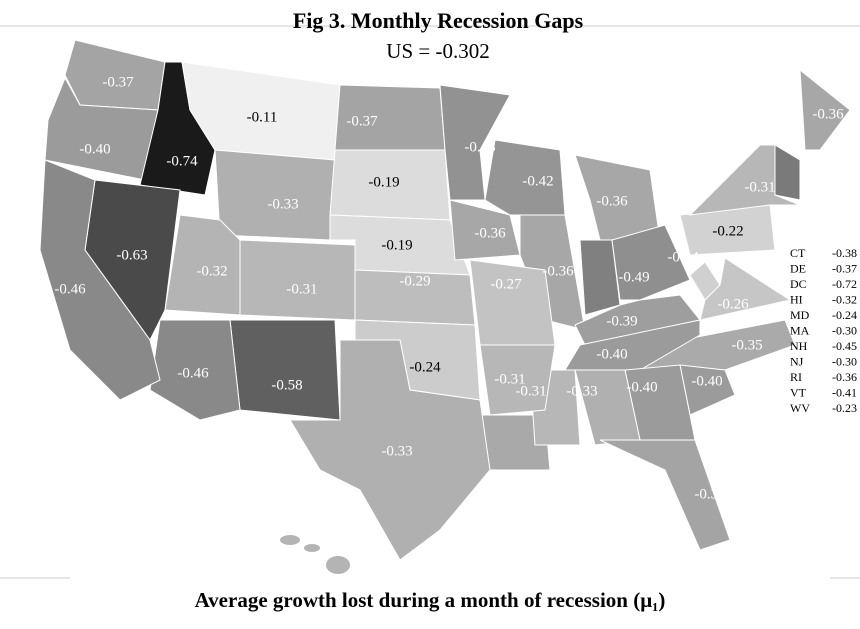 The image size is (860, 629). Describe the element at coordinates (844, 408) in the screenshot. I see `side-value: -0.23` at that location.